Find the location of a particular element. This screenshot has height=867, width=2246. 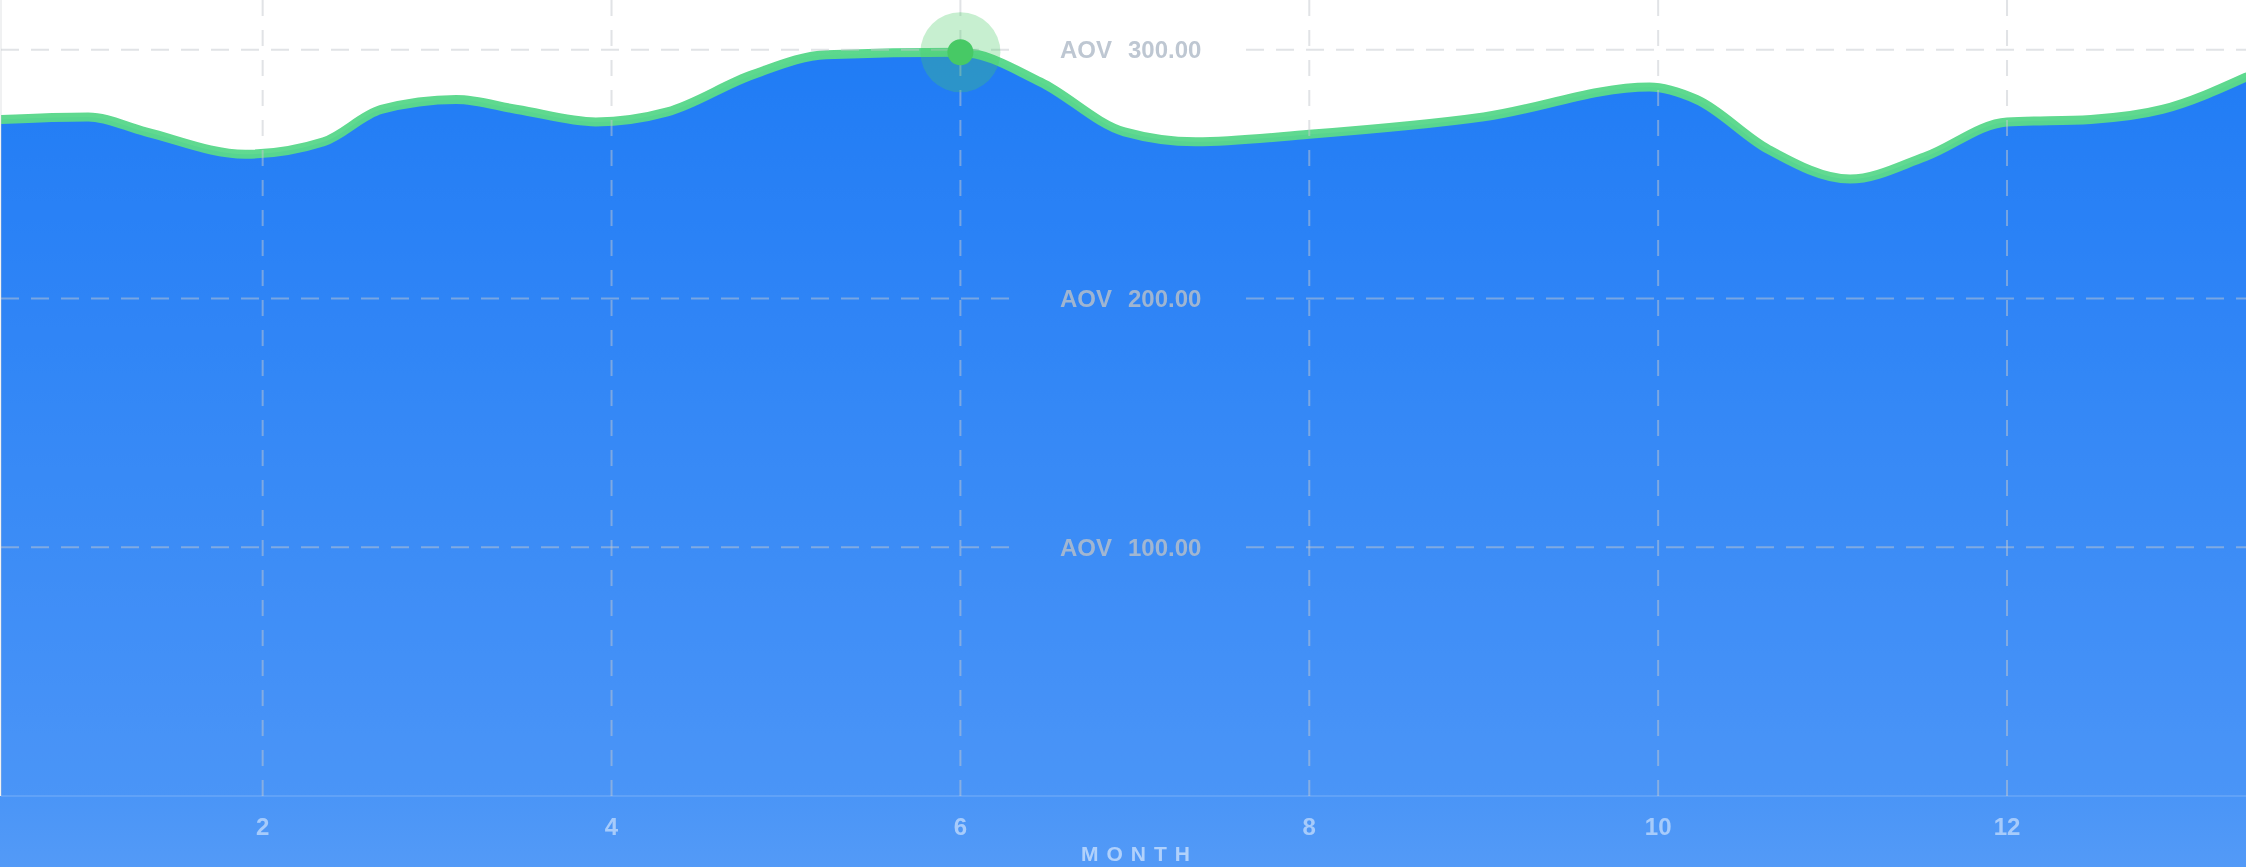

y-axis-title: AOV is located at coordinates (1085, 547).